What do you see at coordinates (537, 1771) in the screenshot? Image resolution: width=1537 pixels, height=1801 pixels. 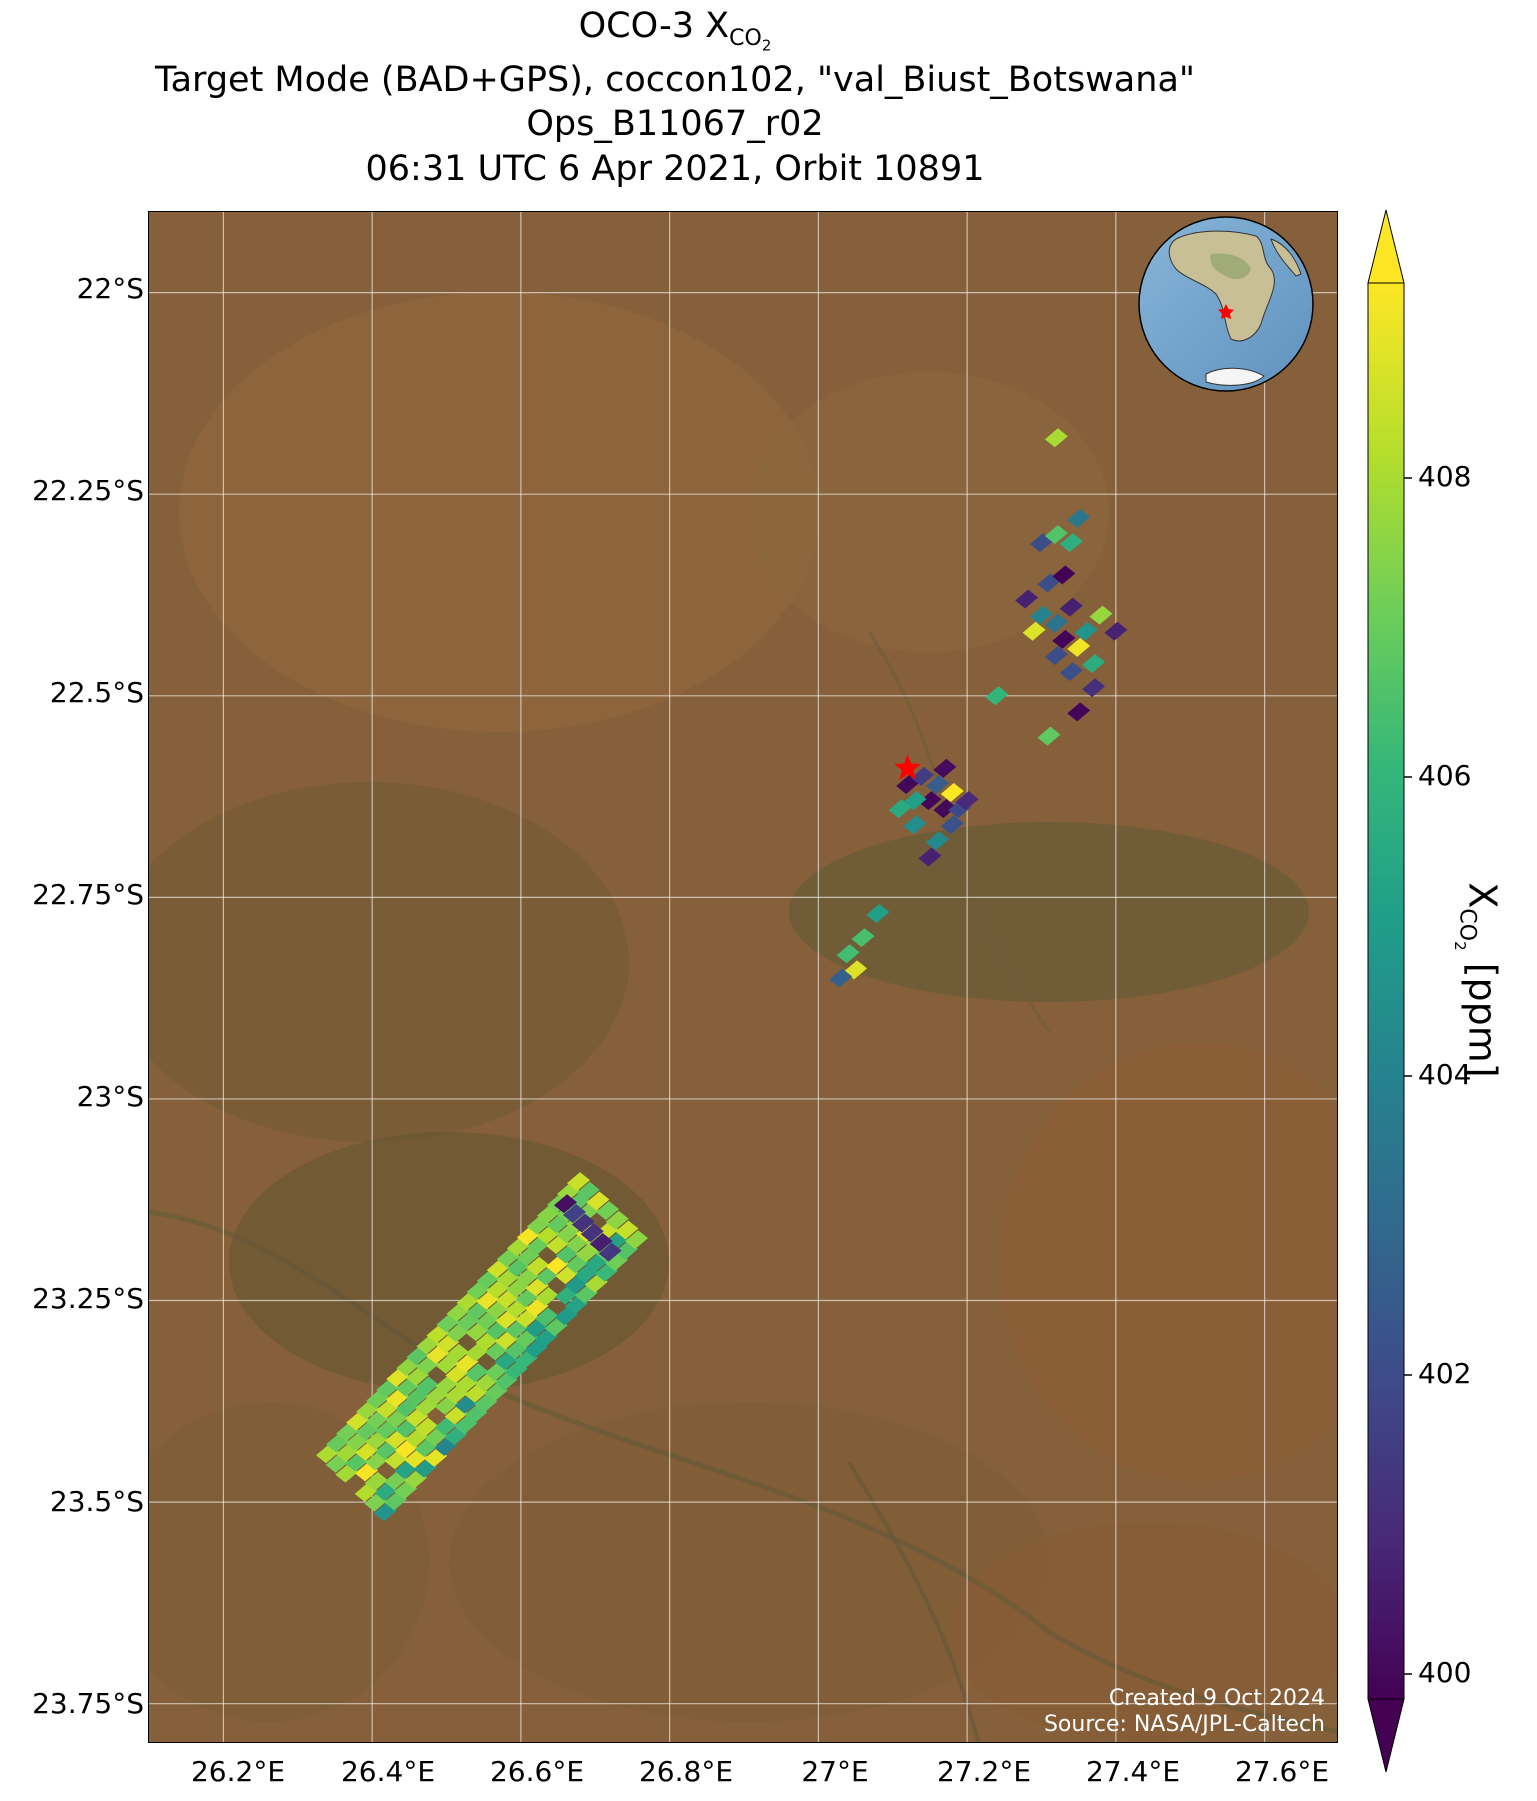 I see `lon-label-26-6: 26.6°E` at bounding box center [537, 1771].